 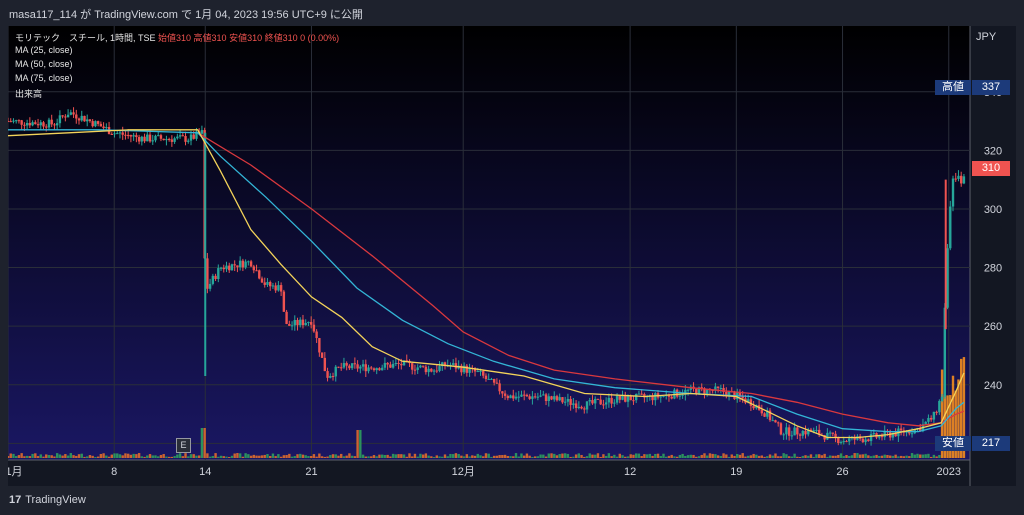 What do you see at coordinates (29, 94) in the screenshot?
I see `legend-volume: 出来高` at bounding box center [29, 94].